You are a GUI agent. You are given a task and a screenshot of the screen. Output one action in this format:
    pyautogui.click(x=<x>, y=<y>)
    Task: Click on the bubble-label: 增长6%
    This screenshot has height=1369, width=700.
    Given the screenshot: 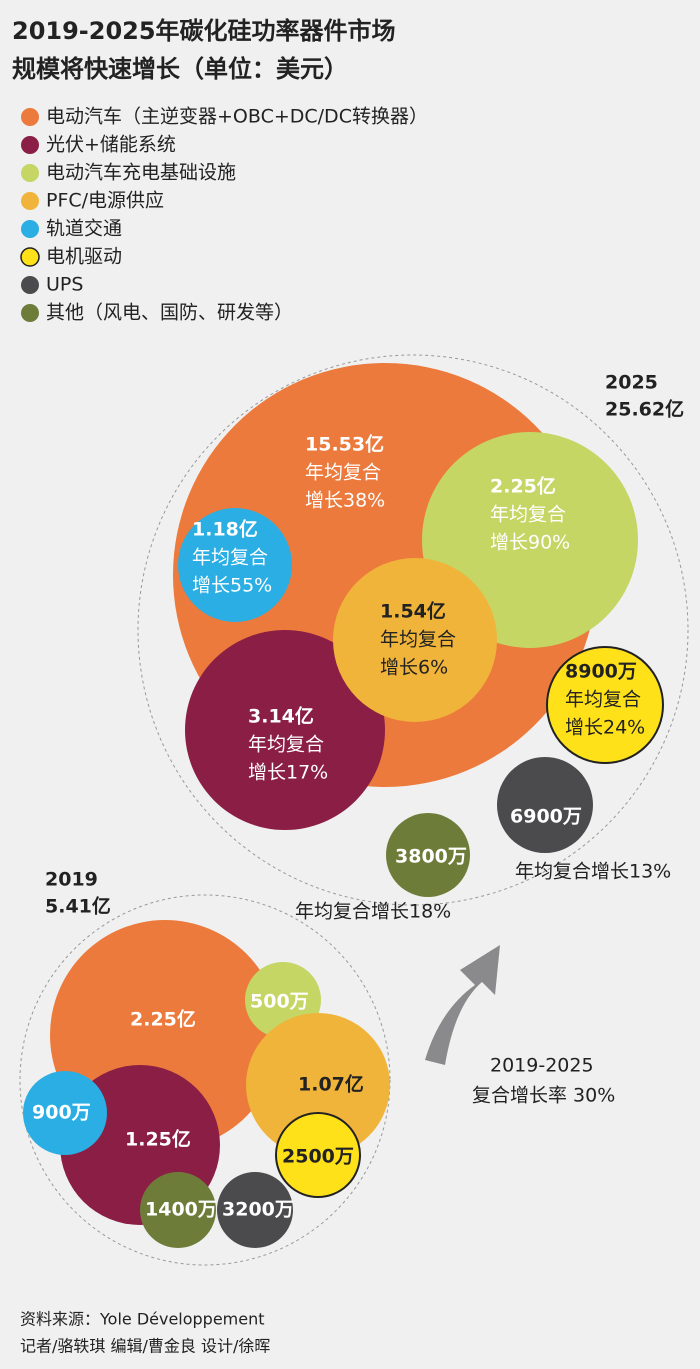 What is the action you would take?
    pyautogui.click(x=414, y=668)
    